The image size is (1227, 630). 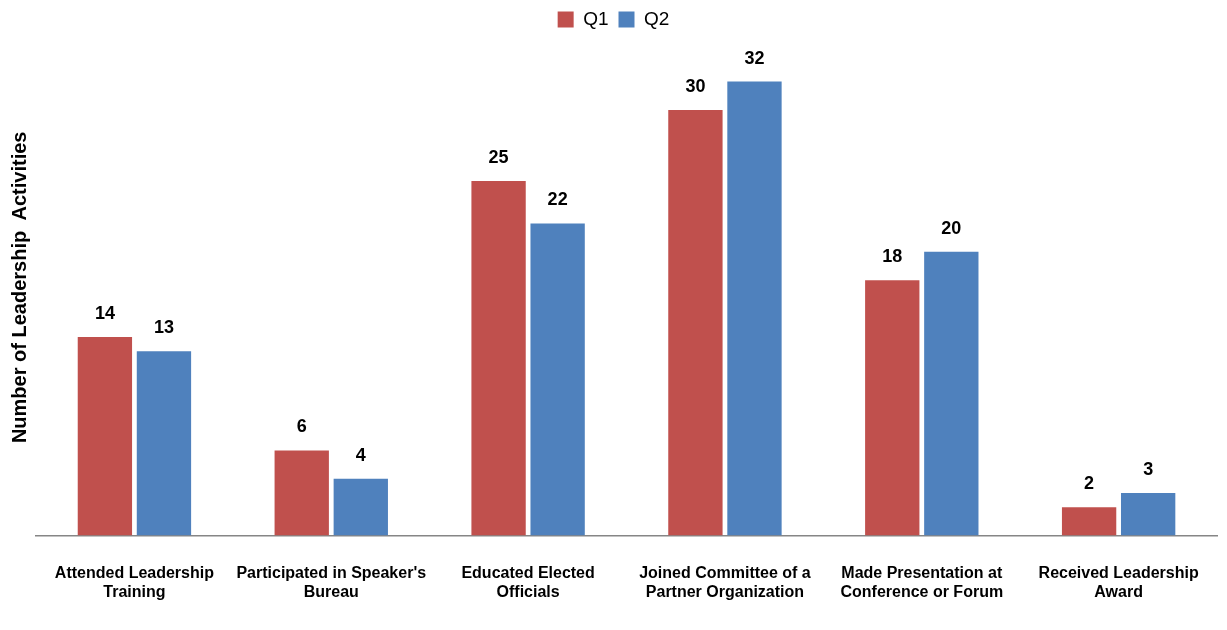 I want to click on data-label: 14, so click(x=104, y=312).